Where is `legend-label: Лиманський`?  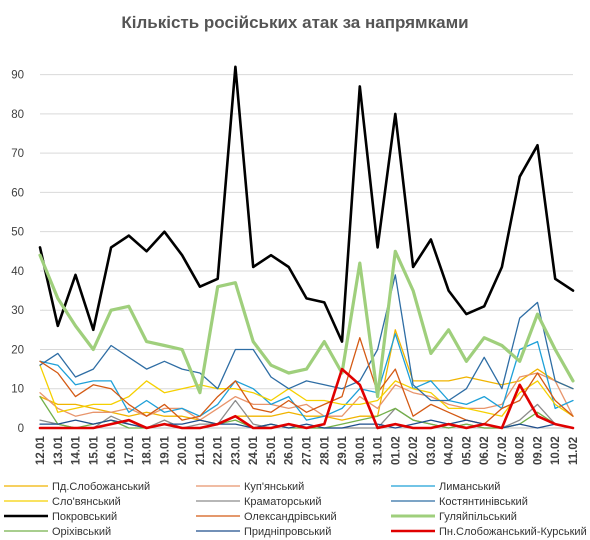 legend-label: Лиманський is located at coordinates (469, 487).